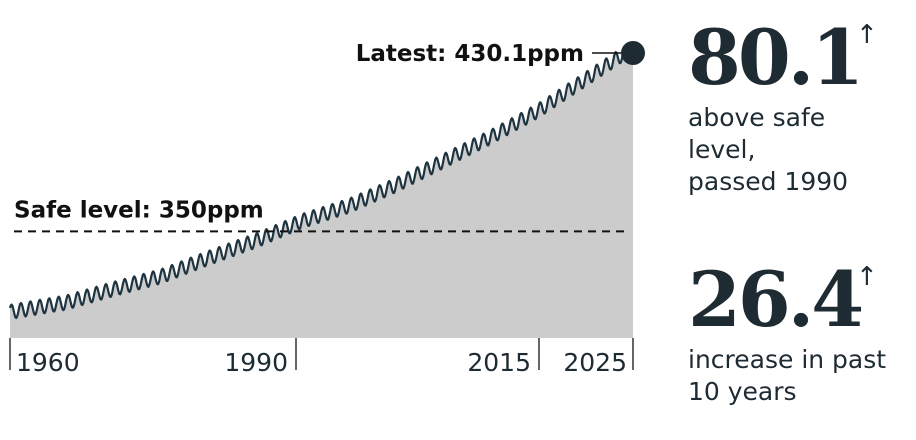 Image resolution: width=916 pixels, height=440 pixels. Describe the element at coordinates (742, 391) in the screenshot. I see `stat-caption-line: 10 years` at that location.